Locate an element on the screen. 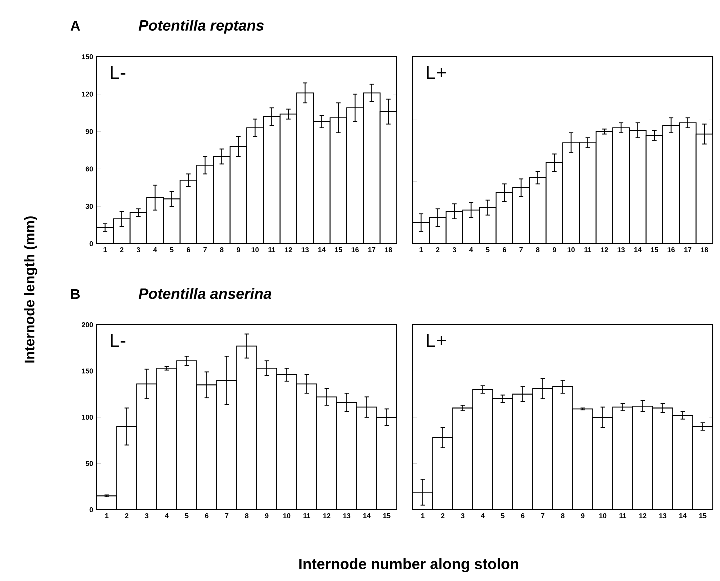 This screenshot has height=581, width=720. chart-subtitle: Potentilla anserina is located at coordinates (205, 294).